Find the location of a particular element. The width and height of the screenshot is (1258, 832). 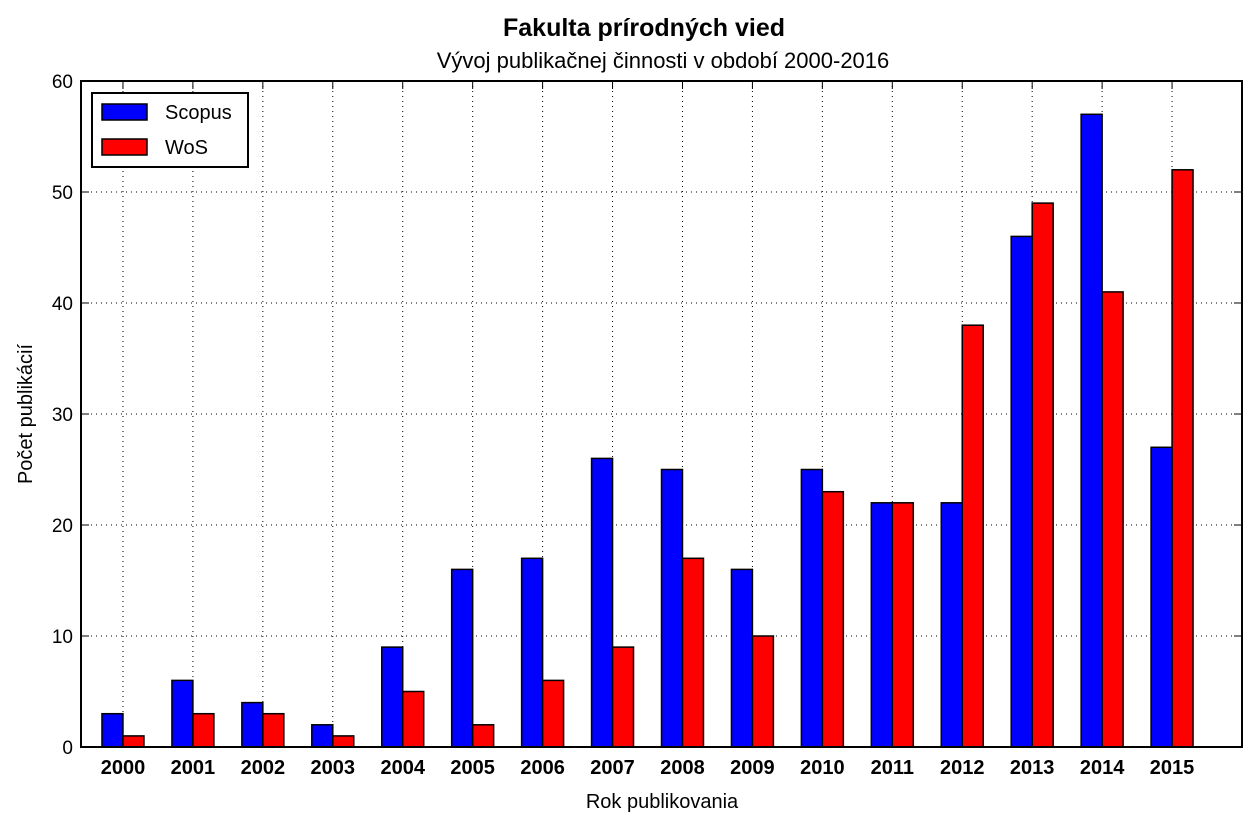

x-tick-label: 2009 is located at coordinates (752, 768).